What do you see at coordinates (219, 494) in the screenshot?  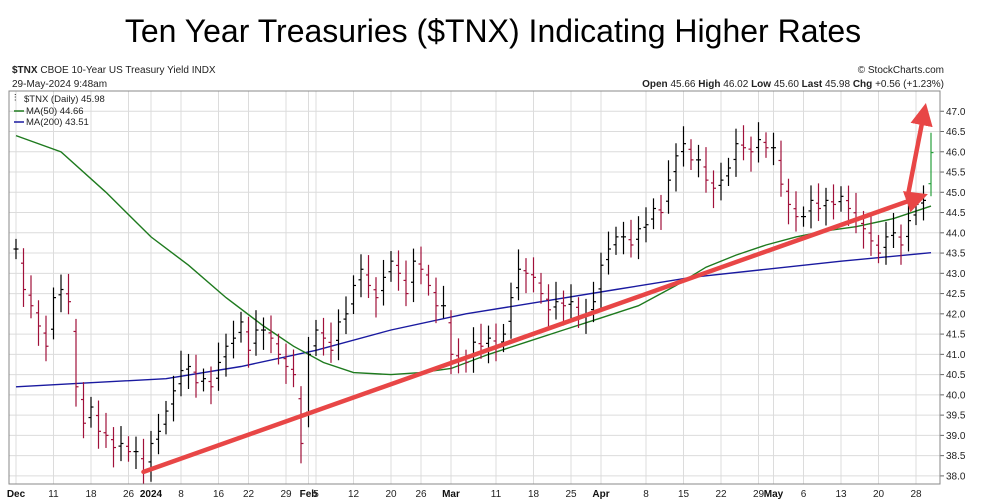 I see `x-tick-label: 16` at bounding box center [219, 494].